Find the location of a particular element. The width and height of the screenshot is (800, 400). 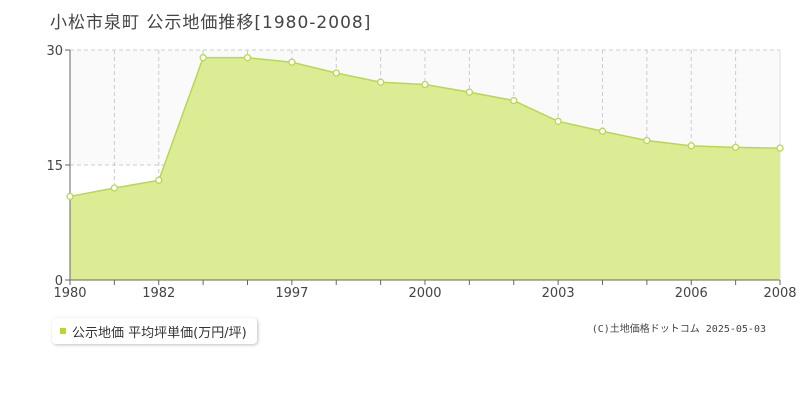

x-tick-label: 2008 is located at coordinates (779, 293).